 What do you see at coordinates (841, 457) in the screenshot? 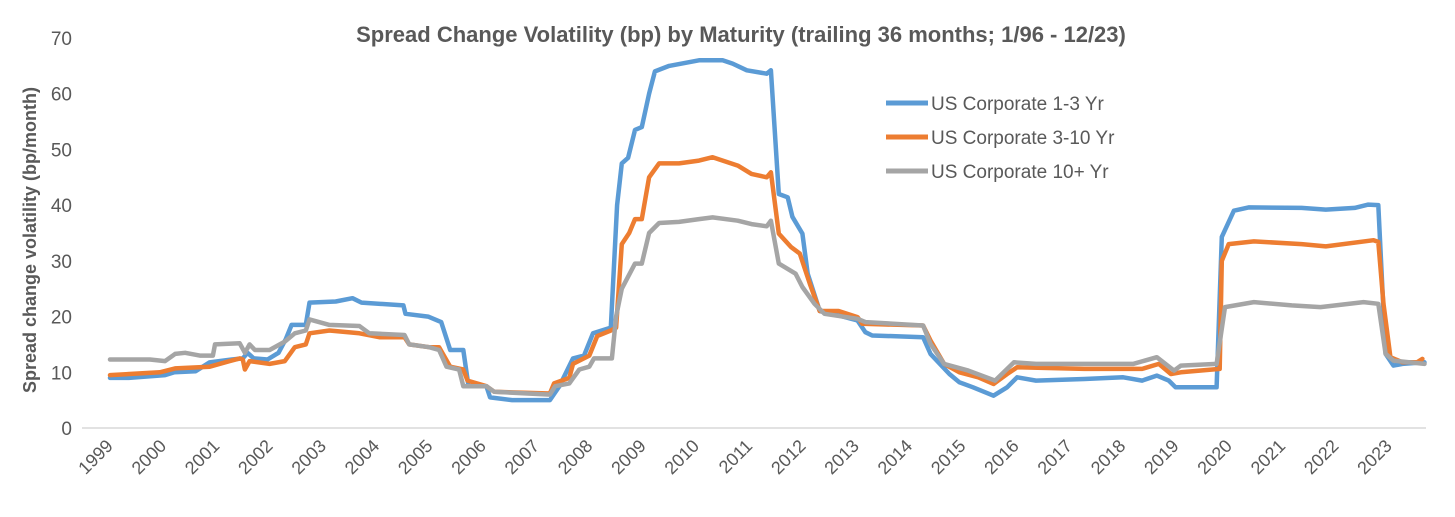
I see `x-tick-label: 2013` at bounding box center [841, 457].